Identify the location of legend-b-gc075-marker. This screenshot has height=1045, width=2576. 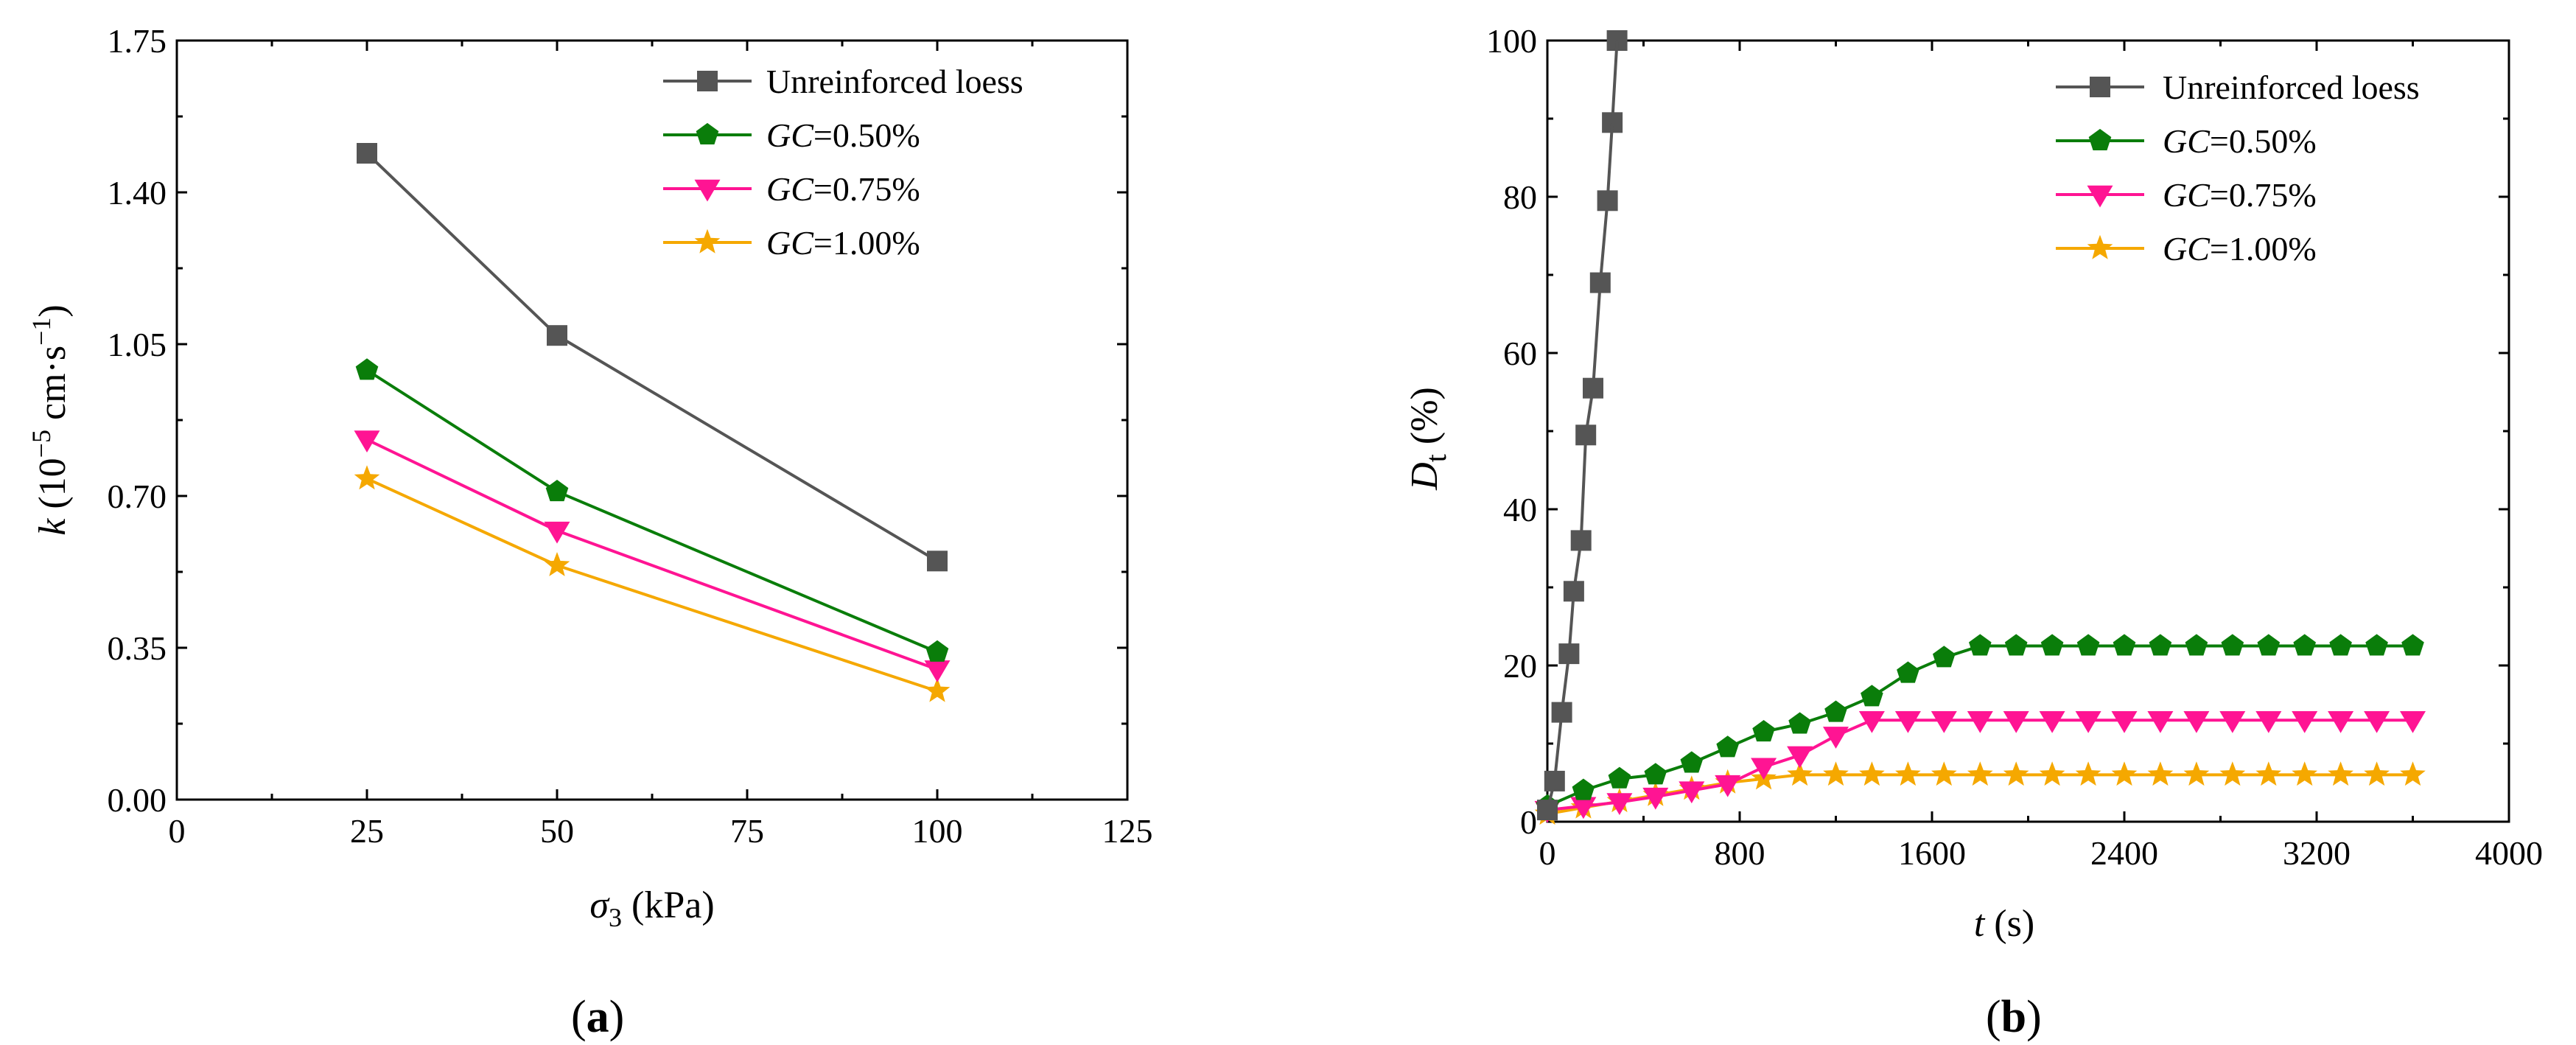
(2100, 196).